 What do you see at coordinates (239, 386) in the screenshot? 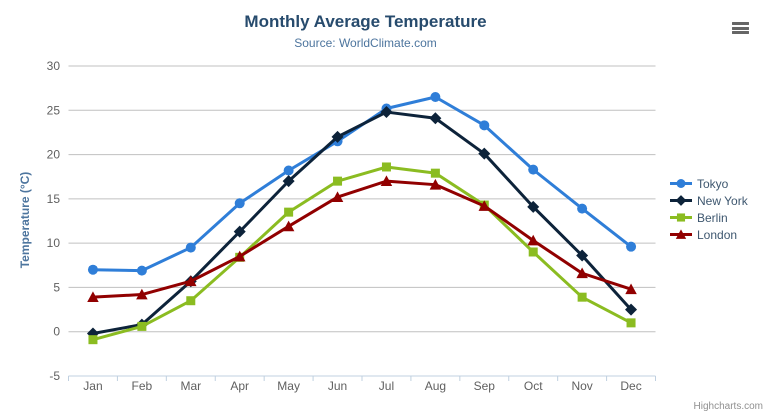
I see `x-axis-label: Apr` at bounding box center [239, 386].